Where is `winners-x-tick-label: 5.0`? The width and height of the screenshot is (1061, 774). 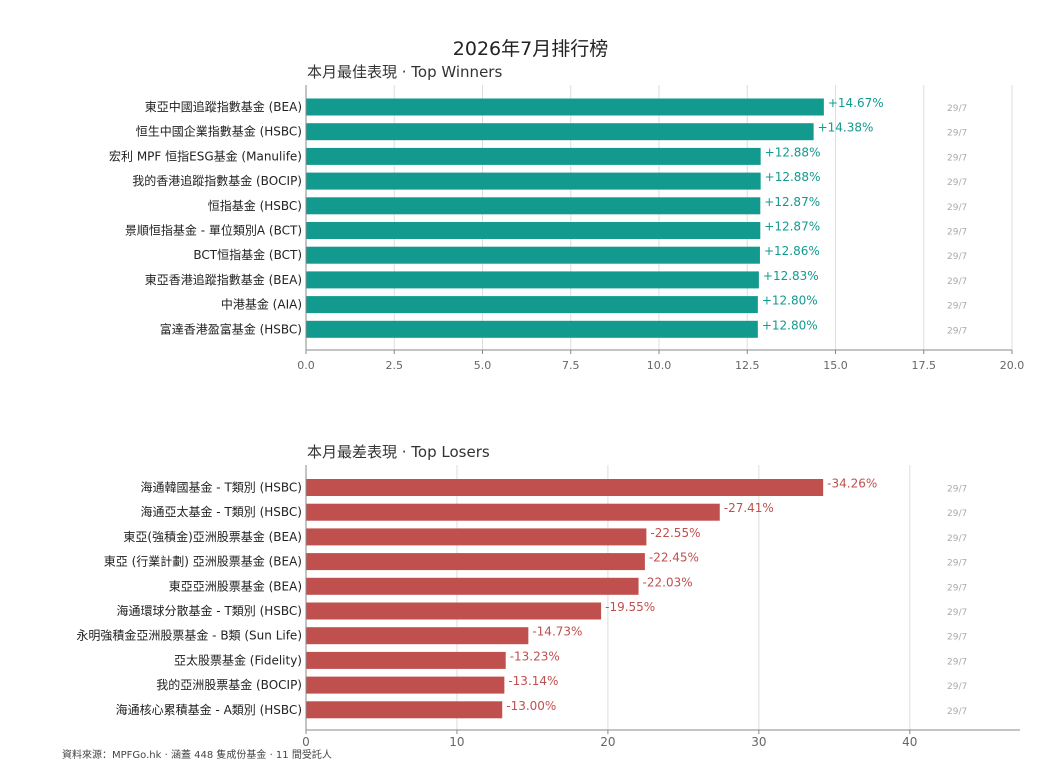
winners-x-tick-label: 5.0 is located at coordinates (483, 365).